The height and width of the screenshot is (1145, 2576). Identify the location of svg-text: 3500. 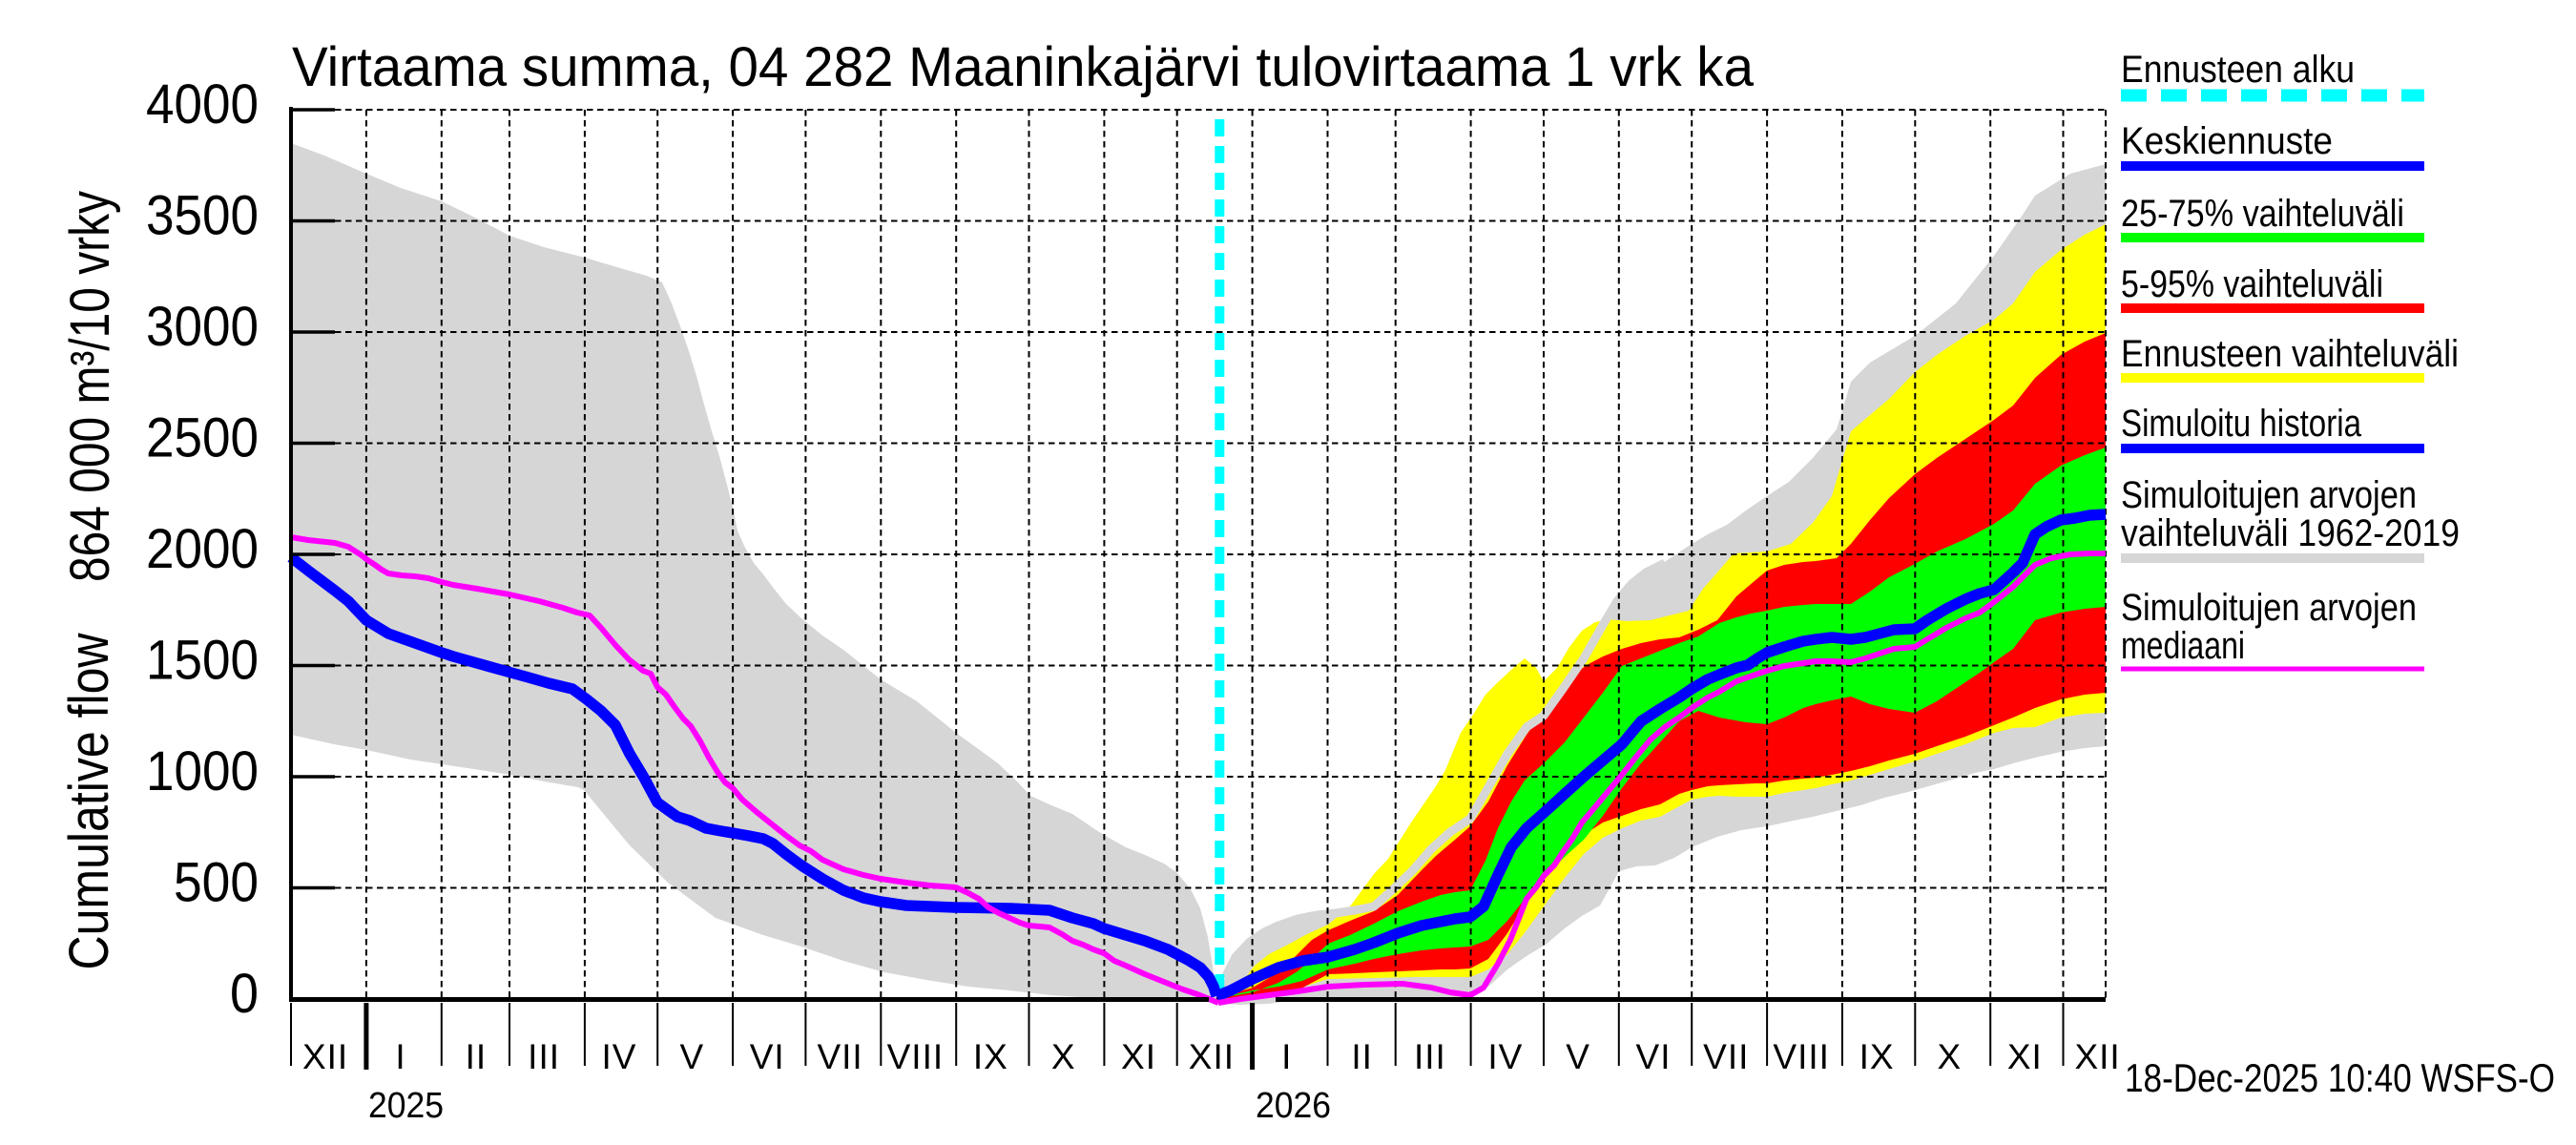
(202, 216).